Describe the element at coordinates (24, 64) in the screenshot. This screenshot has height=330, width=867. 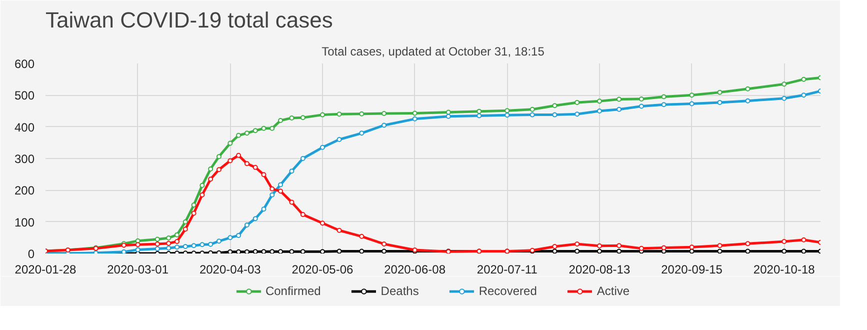
I see `y-tick-label: 600` at that location.